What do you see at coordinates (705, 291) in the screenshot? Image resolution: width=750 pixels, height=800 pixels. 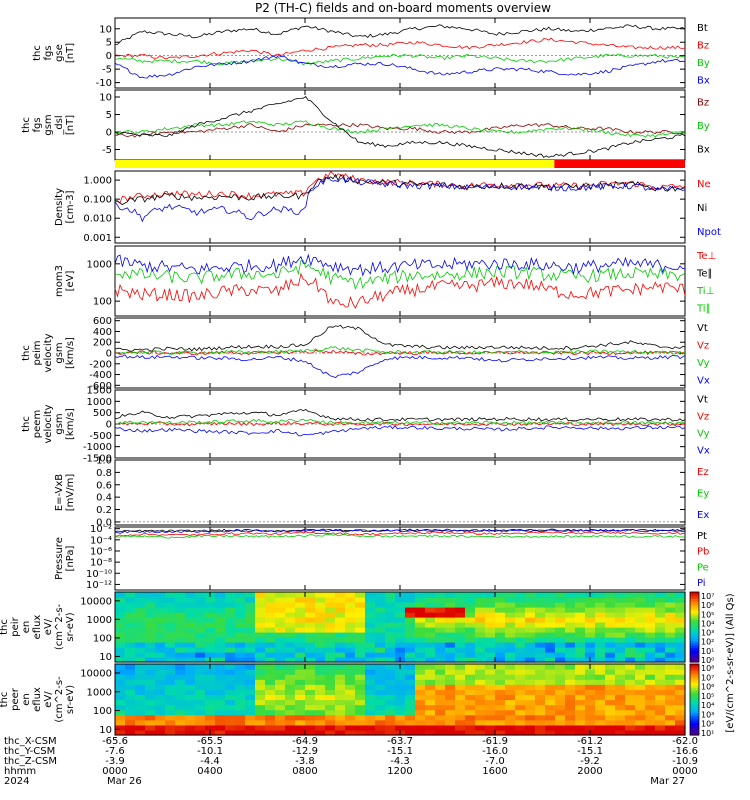 I see `legend-entry: Ti⊥` at bounding box center [705, 291].